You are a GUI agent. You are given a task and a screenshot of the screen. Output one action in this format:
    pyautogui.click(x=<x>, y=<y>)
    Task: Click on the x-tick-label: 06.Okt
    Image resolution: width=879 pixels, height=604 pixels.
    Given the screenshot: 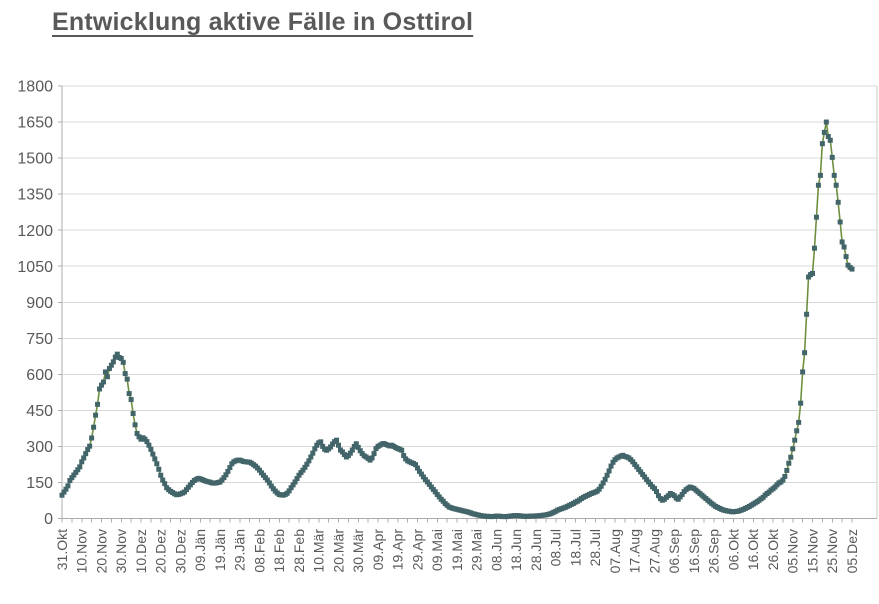 What is the action you would take?
    pyautogui.click(x=733, y=549)
    